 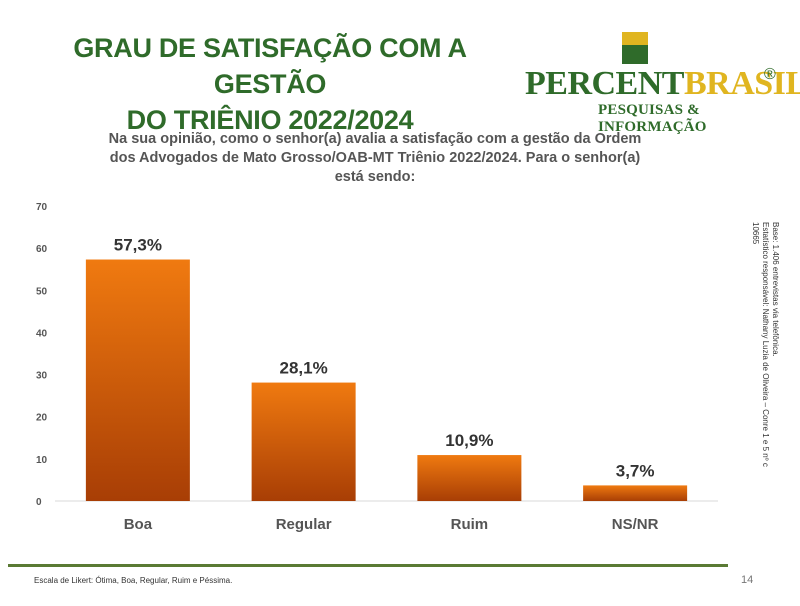 I want to click on y-tick-label: 40, so click(x=42, y=333).